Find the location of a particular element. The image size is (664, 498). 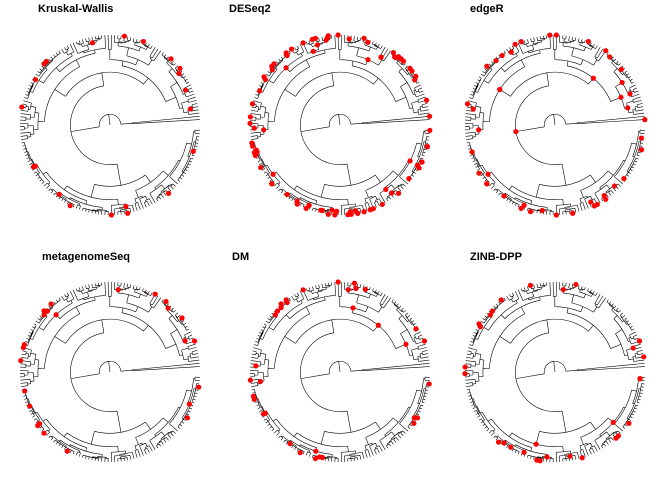

panel-title: ZINB-DPP is located at coordinates (496, 257).